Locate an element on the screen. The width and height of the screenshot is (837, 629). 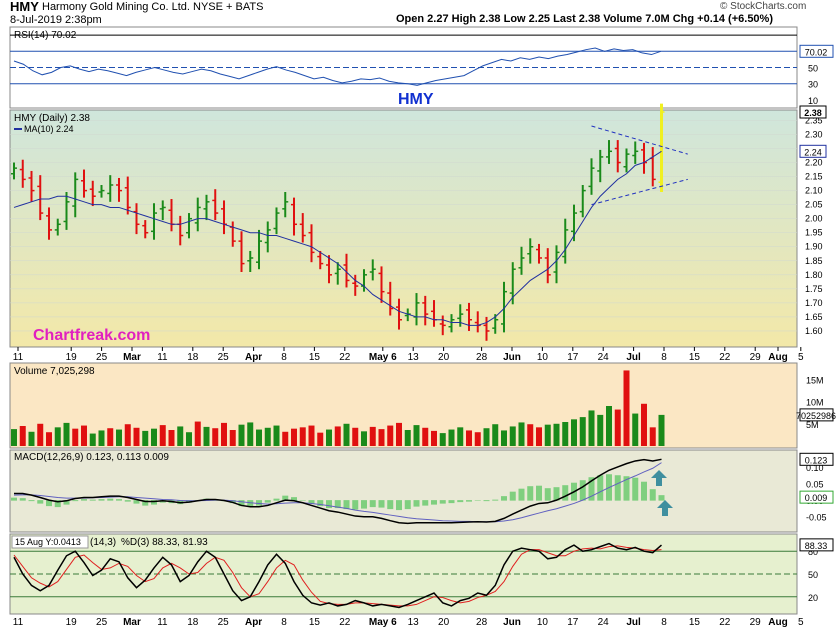
x-tick-label: 25 is located at coordinates (224, 357).